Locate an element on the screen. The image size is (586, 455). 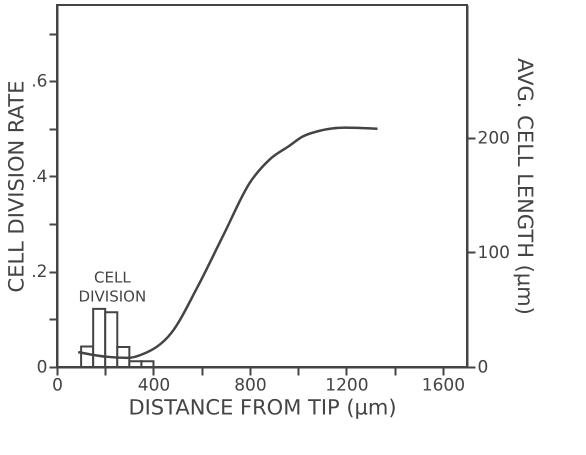
x-tick-label: 1200 is located at coordinates (347, 386).